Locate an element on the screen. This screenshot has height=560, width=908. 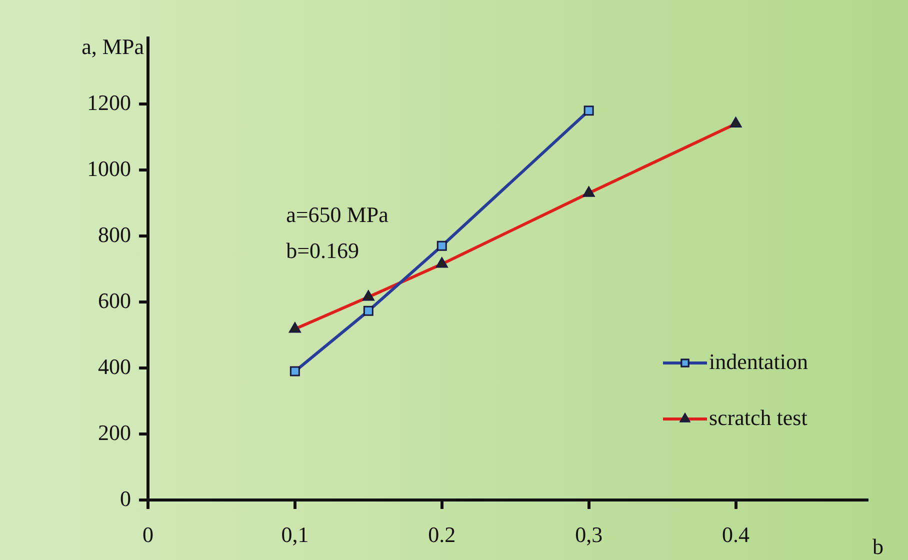
y-tick-label: 0 is located at coordinates (125, 498).